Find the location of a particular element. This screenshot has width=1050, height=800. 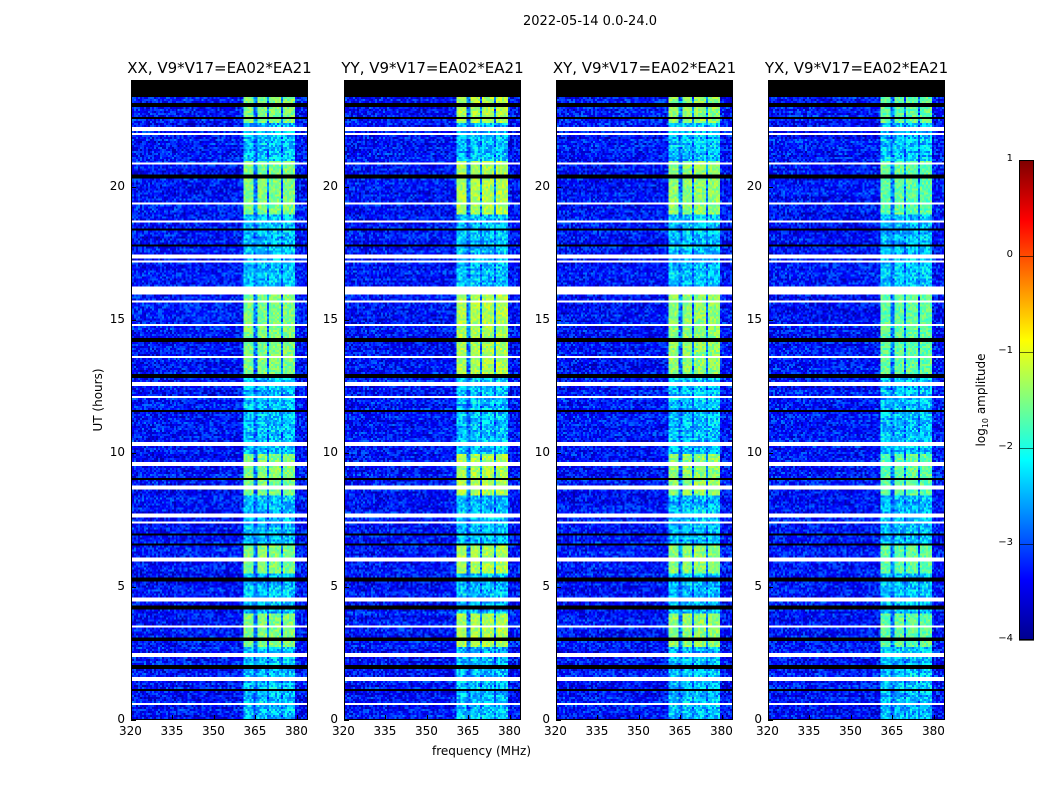

y-axis-label: UT (hours) is located at coordinates (98, 400).